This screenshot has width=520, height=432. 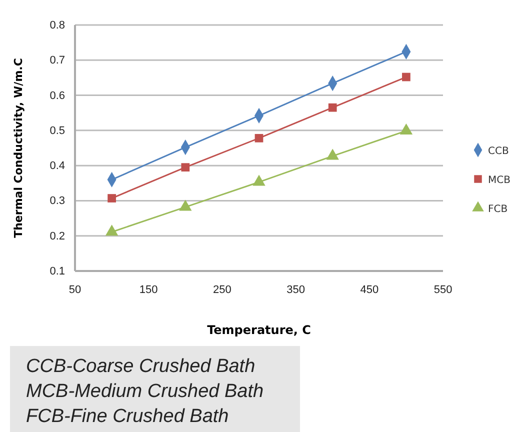 What do you see at coordinates (141, 366) in the screenshot?
I see `text: CCB-Coarse Crushed Bath` at bounding box center [141, 366].